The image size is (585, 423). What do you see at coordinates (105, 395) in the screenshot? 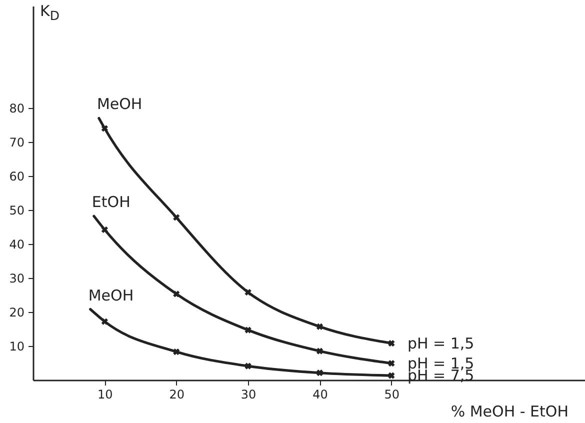
I see `x-tick-label: 10` at bounding box center [105, 395].